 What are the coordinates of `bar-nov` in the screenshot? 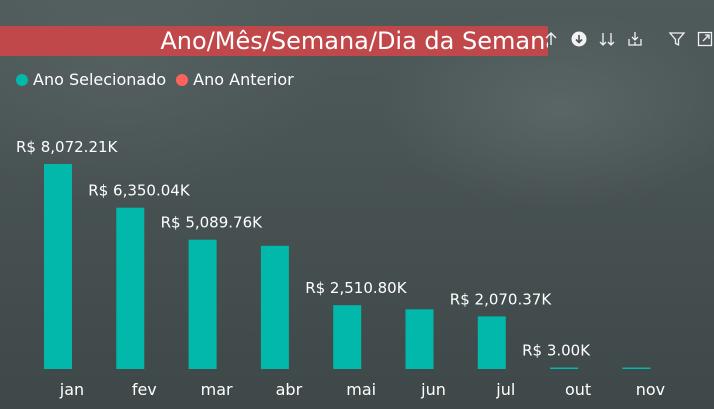 It's located at (636, 368).